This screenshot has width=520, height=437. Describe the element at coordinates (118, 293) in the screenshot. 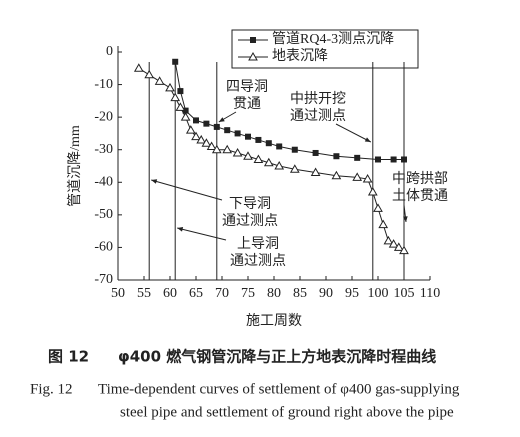

I see `x-tick-label: 50` at that location.